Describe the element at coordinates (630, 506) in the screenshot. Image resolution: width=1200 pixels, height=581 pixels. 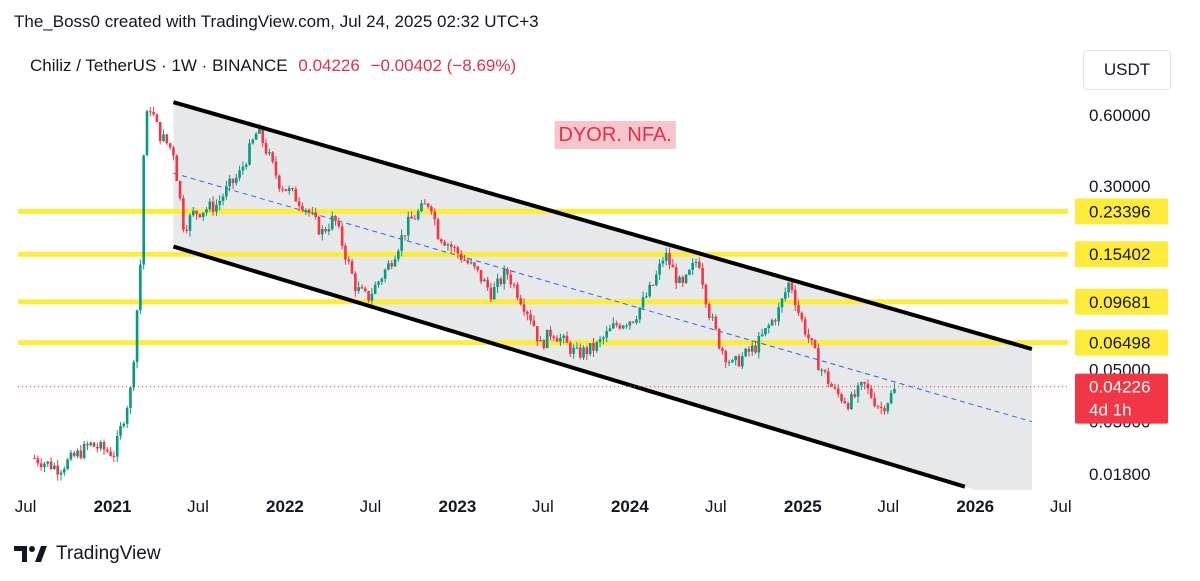
I see `x-tick-label-7: 2024` at that location.